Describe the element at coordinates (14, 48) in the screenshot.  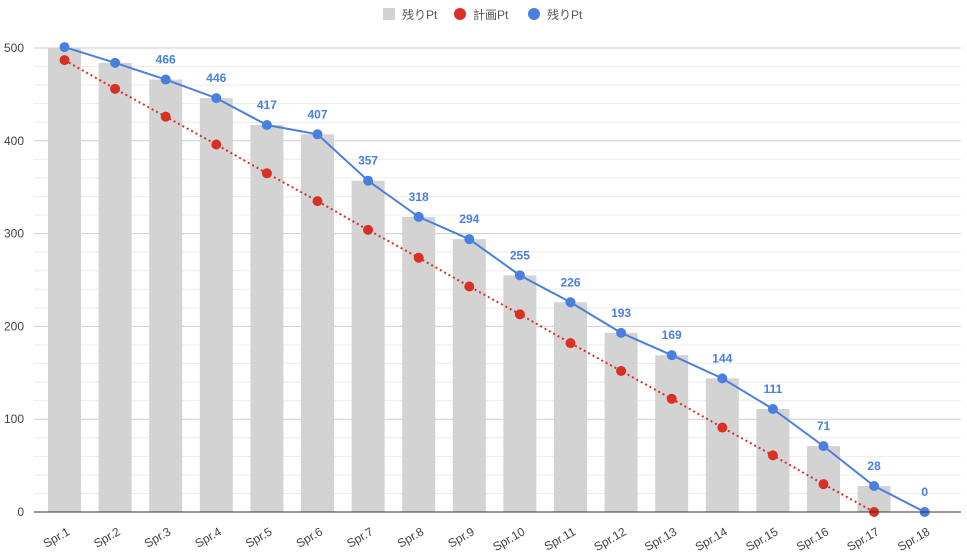
I see `y-tick-label: 500` at that location.